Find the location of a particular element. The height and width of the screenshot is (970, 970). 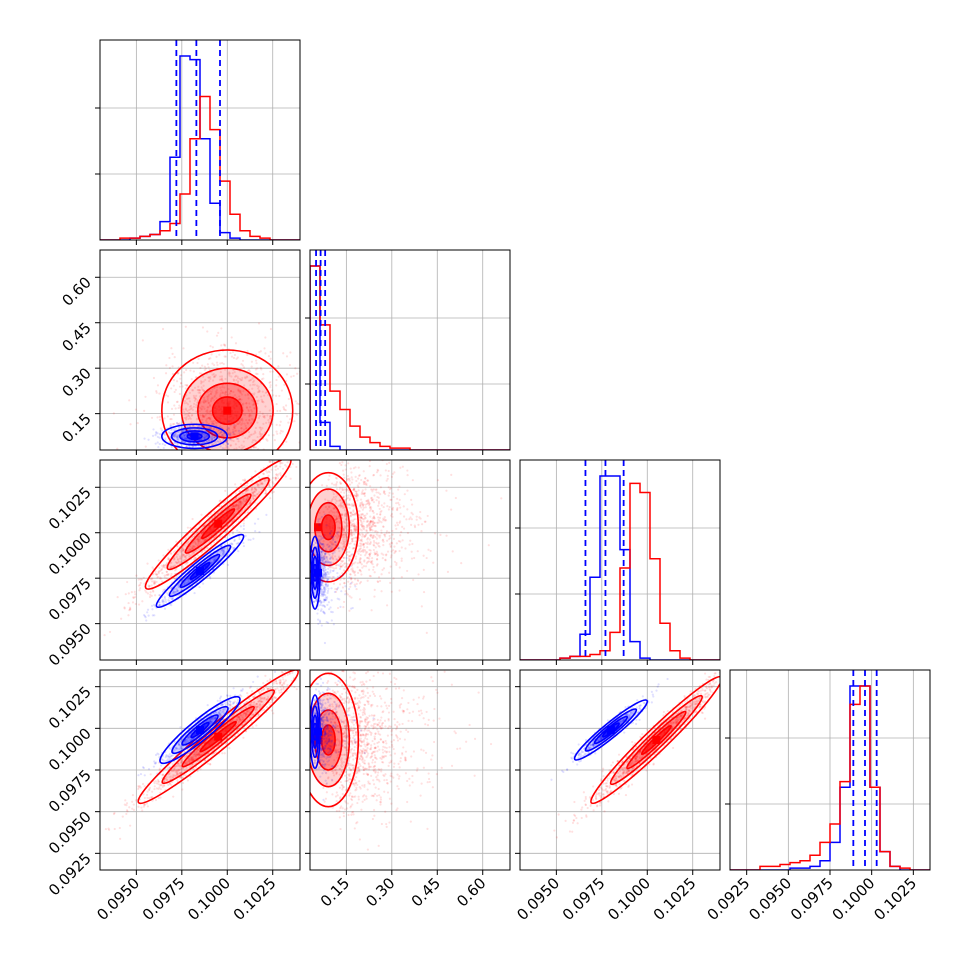

y-tick-label: 0.45 is located at coordinates (76, 337).